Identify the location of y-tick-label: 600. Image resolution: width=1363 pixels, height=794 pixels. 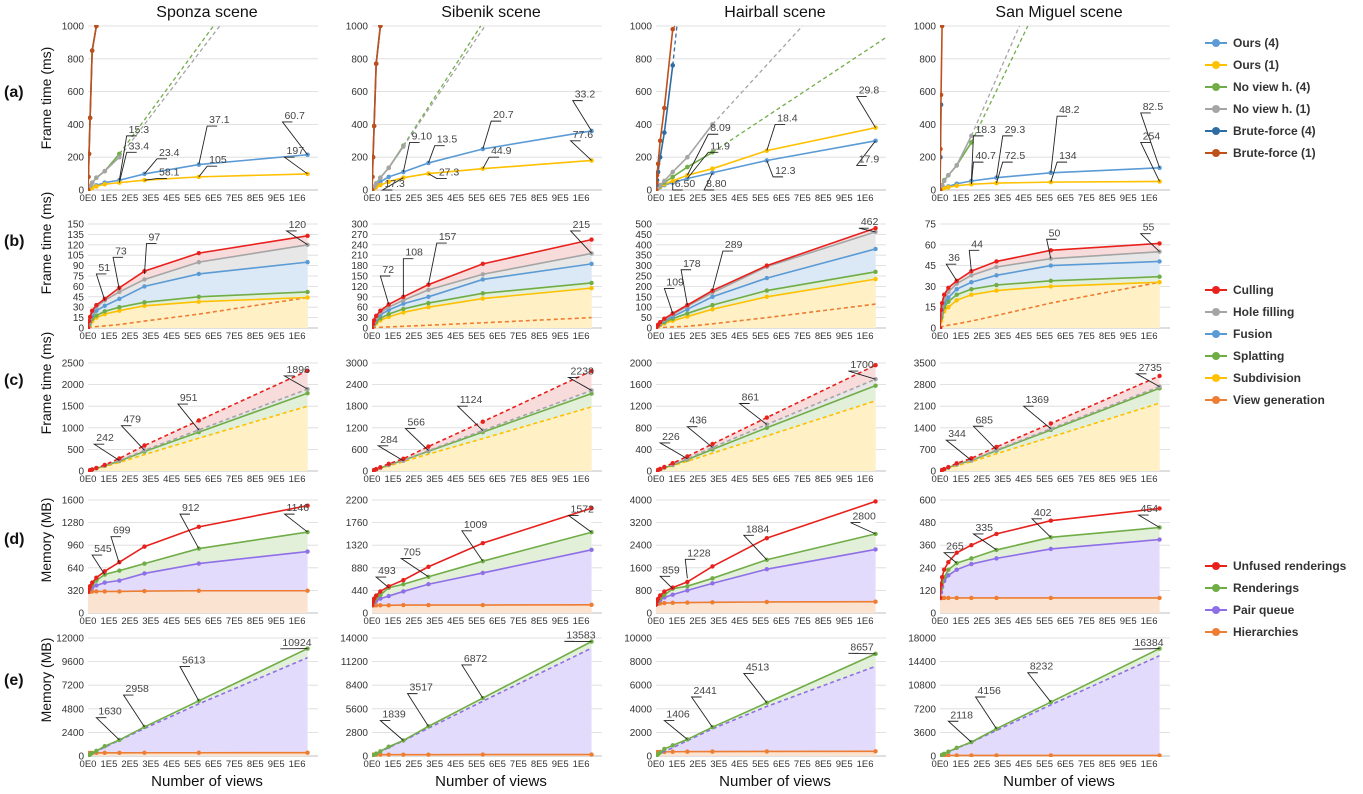
(359, 92).